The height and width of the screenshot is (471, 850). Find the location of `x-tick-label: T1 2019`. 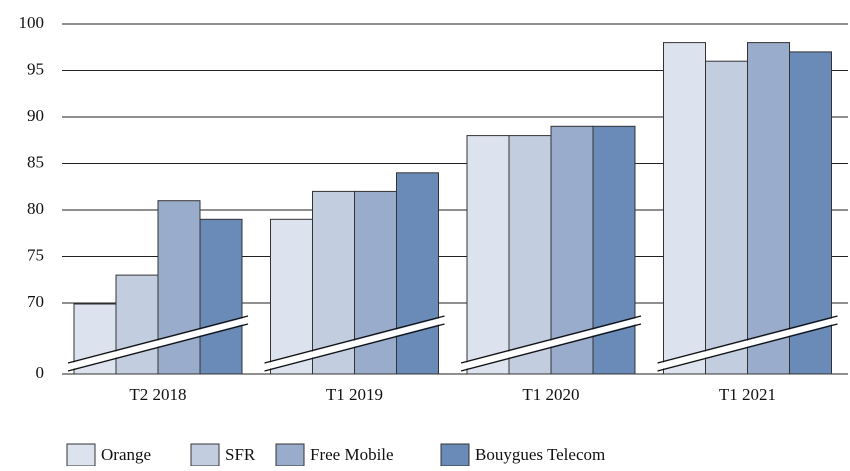

x-tick-label: T1 2019 is located at coordinates (354, 394).